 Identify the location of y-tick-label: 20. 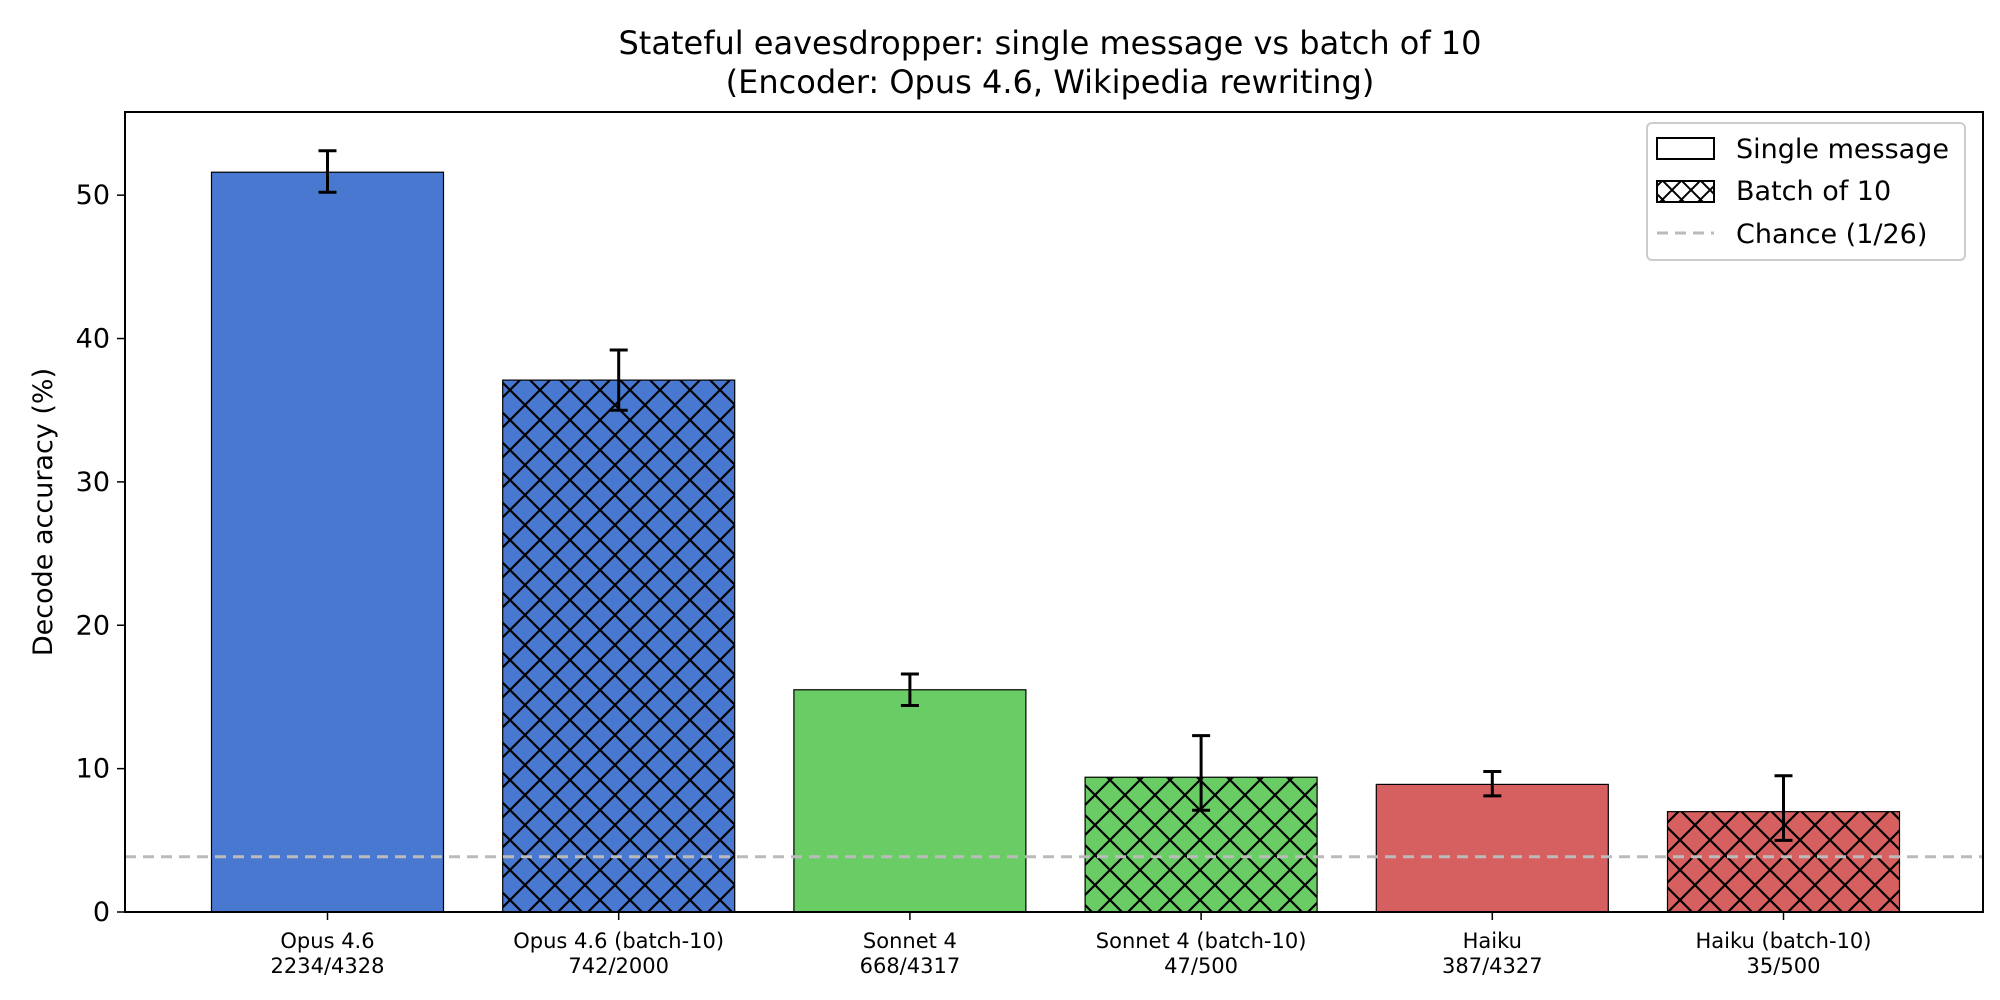
(93, 625).